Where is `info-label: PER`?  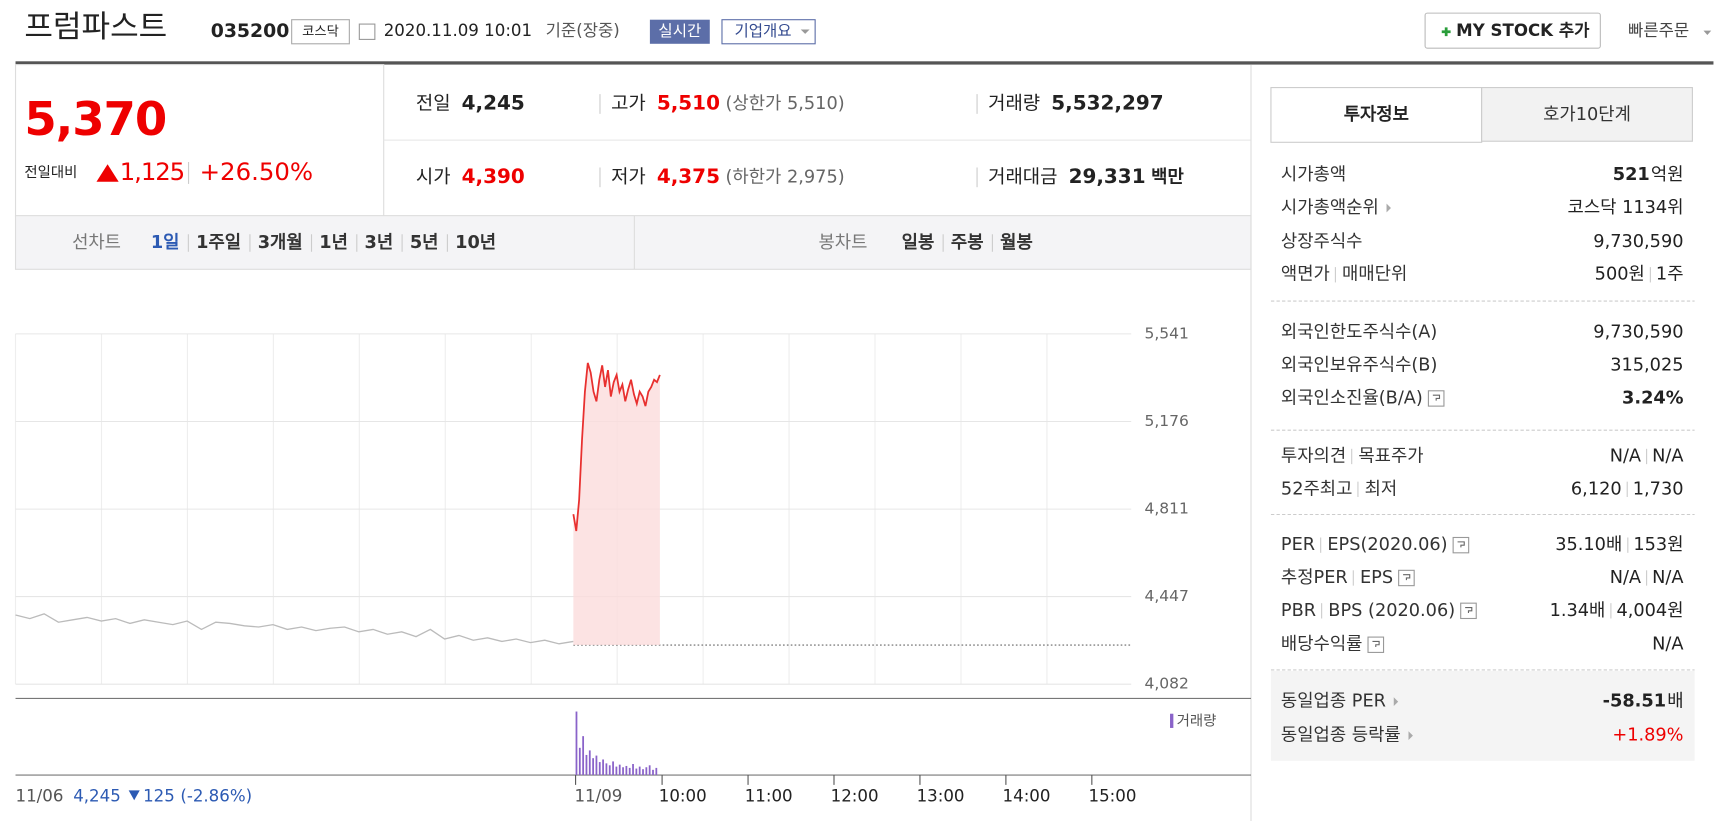 info-label: PER is located at coordinates (1298, 545).